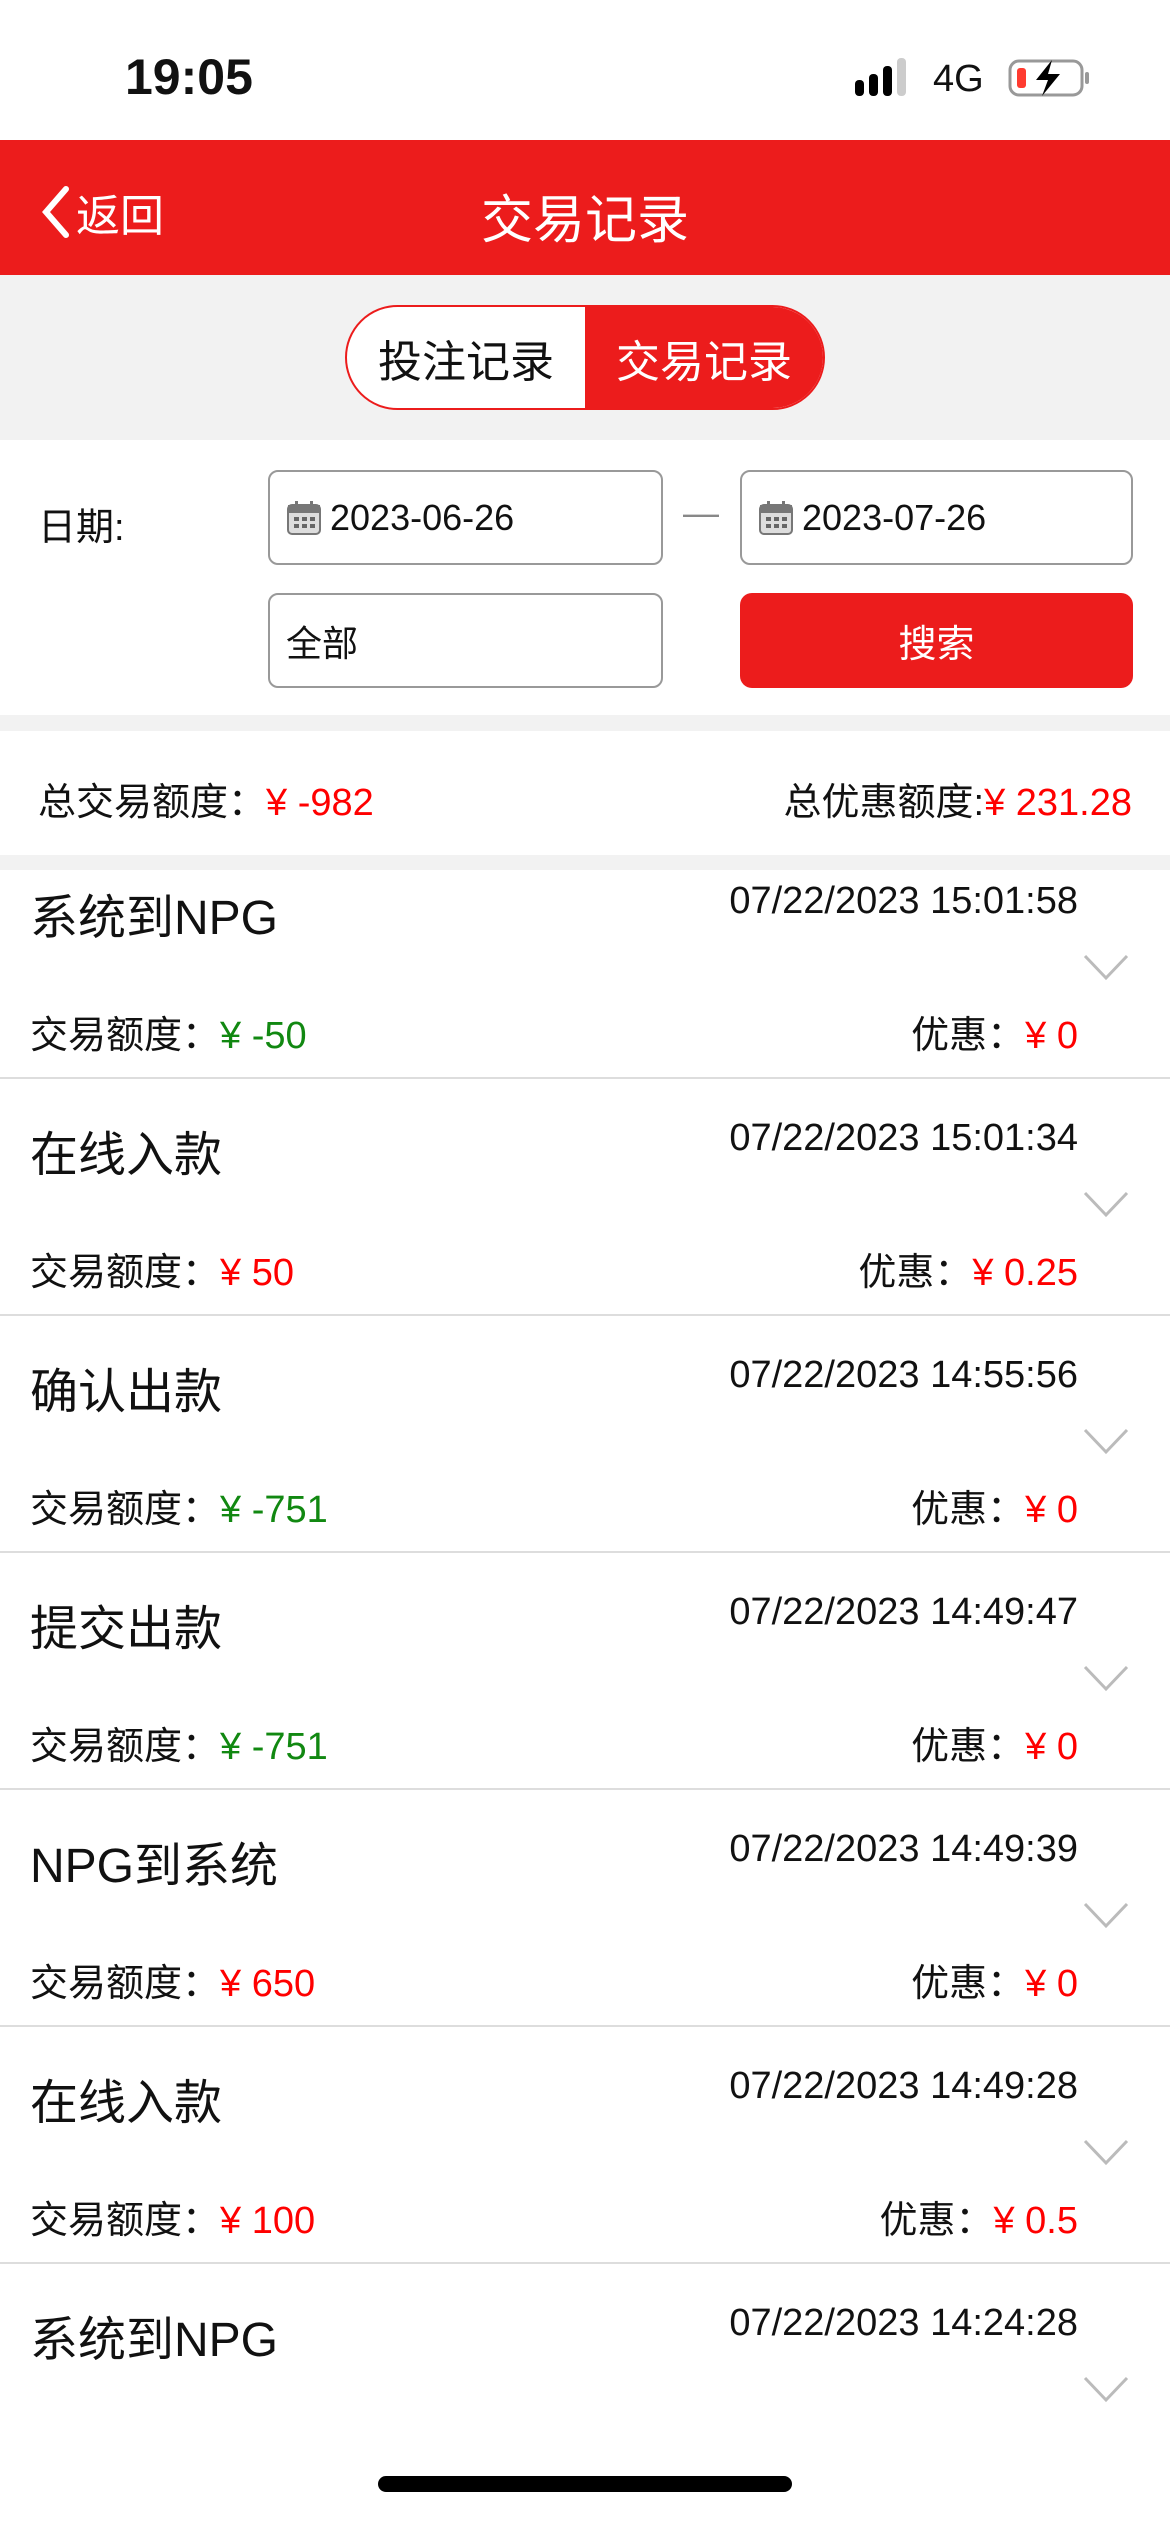 The image size is (1170, 2532). I want to click on amount-value: ¥ 50, so click(257, 1273).